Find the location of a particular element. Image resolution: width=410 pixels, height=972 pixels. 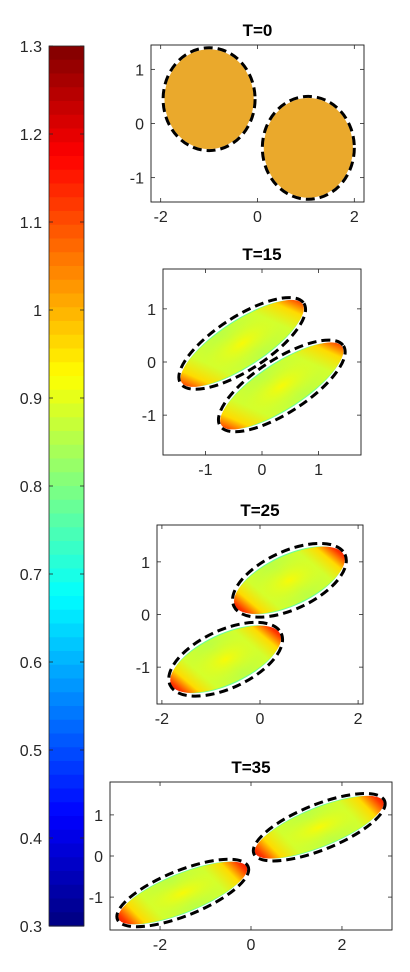

x-tick-label: -1 is located at coordinates (205, 470).